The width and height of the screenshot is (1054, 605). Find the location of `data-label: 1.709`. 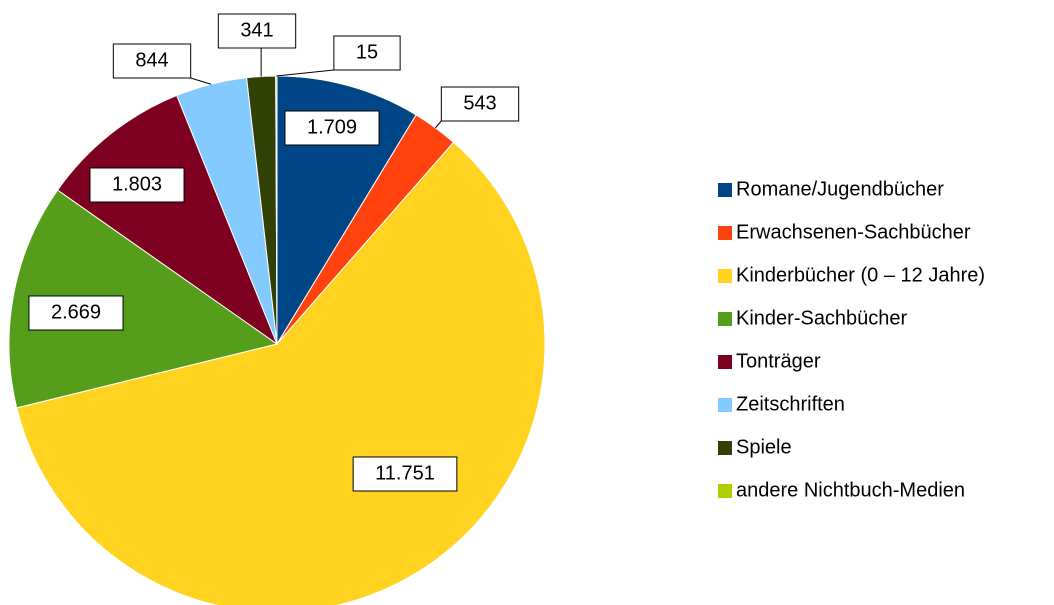

data-label: 1.709 is located at coordinates (332, 127).